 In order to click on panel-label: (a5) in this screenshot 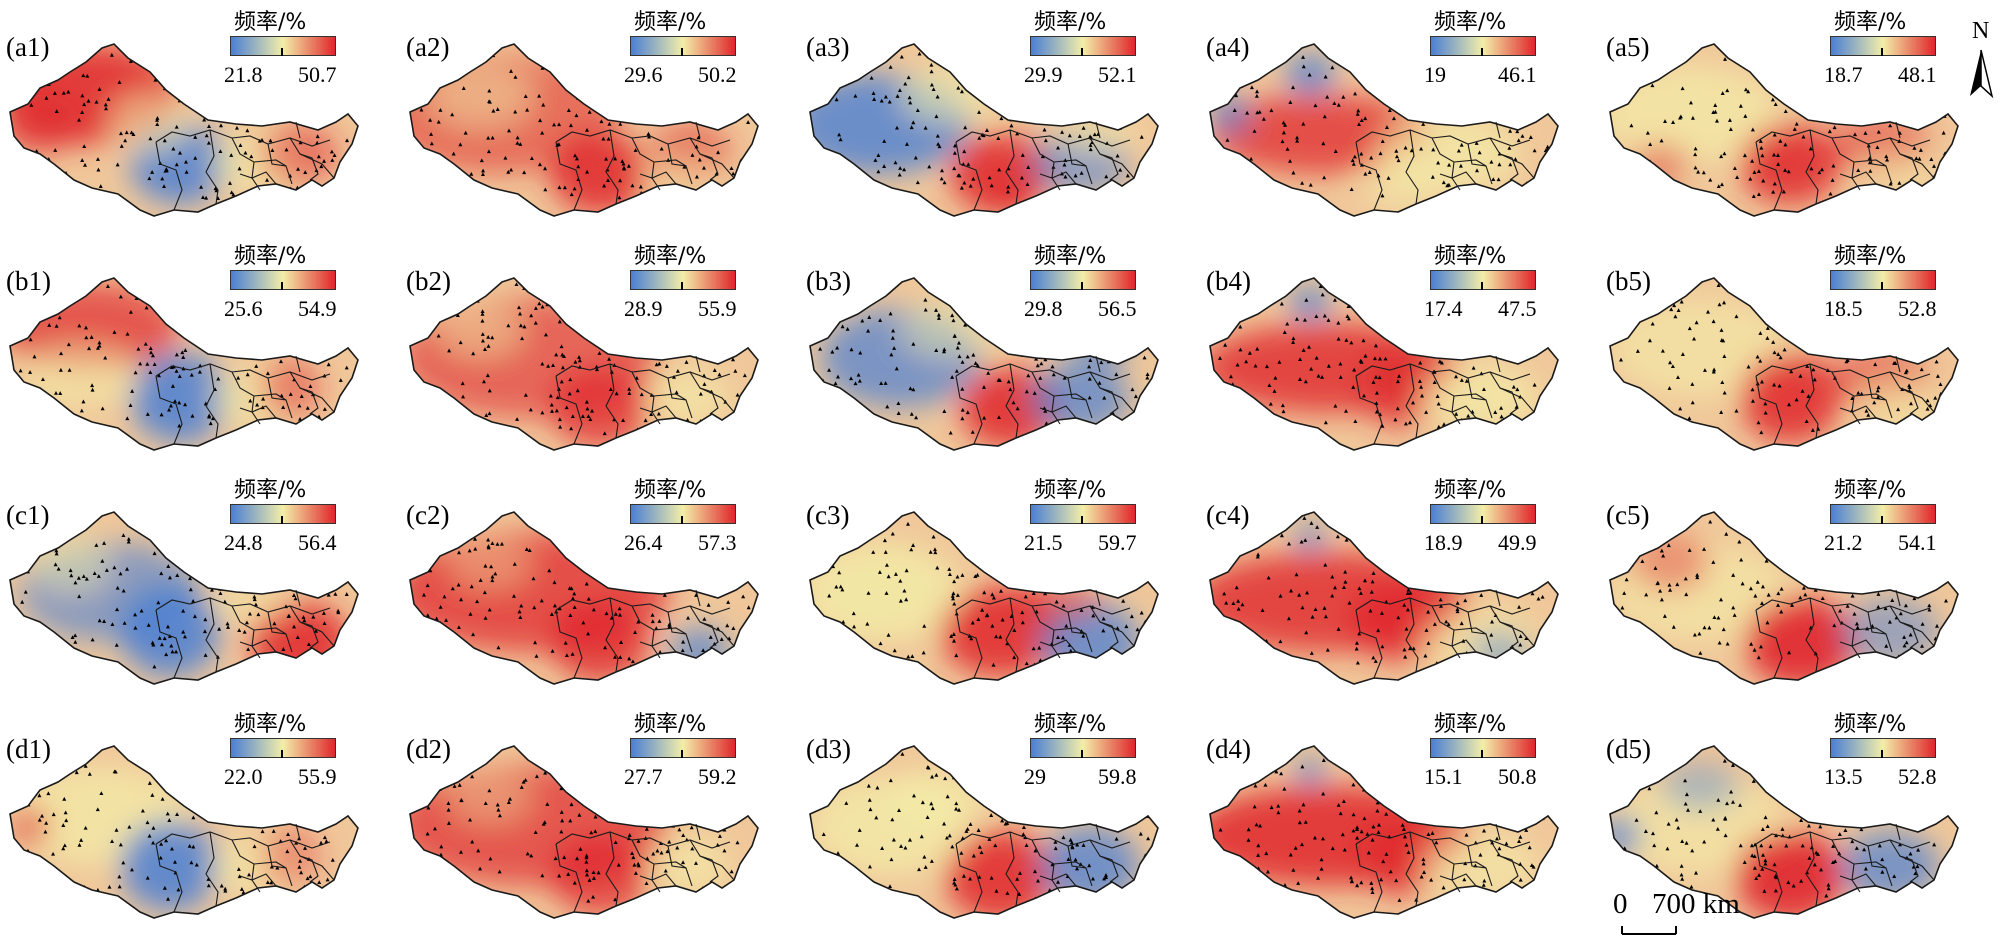, I will do `click(1628, 47)`.